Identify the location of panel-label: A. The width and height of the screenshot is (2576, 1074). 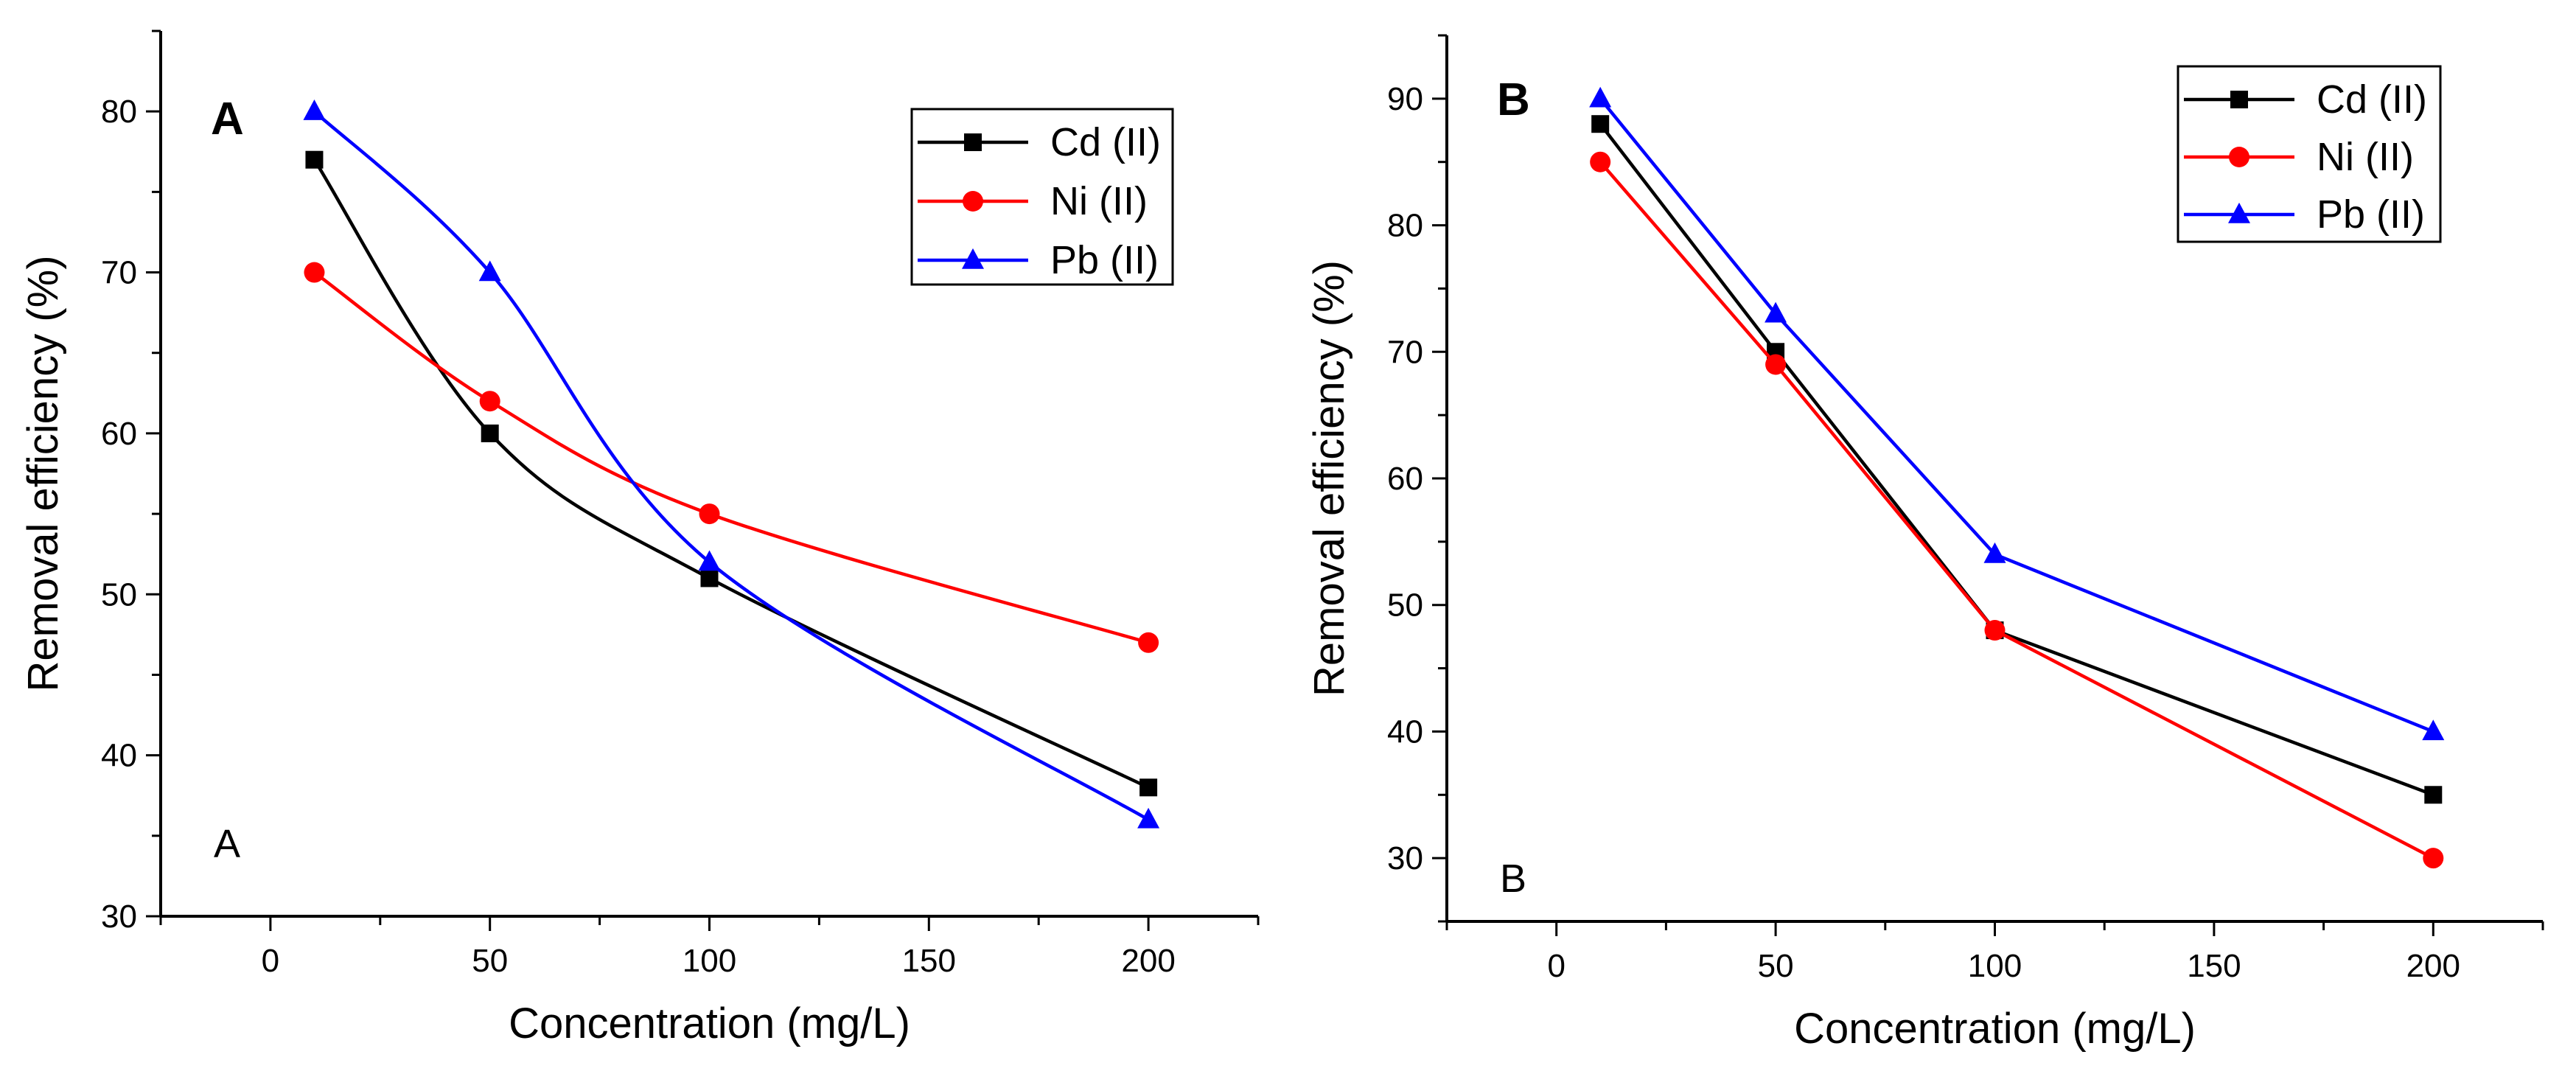
(227, 119).